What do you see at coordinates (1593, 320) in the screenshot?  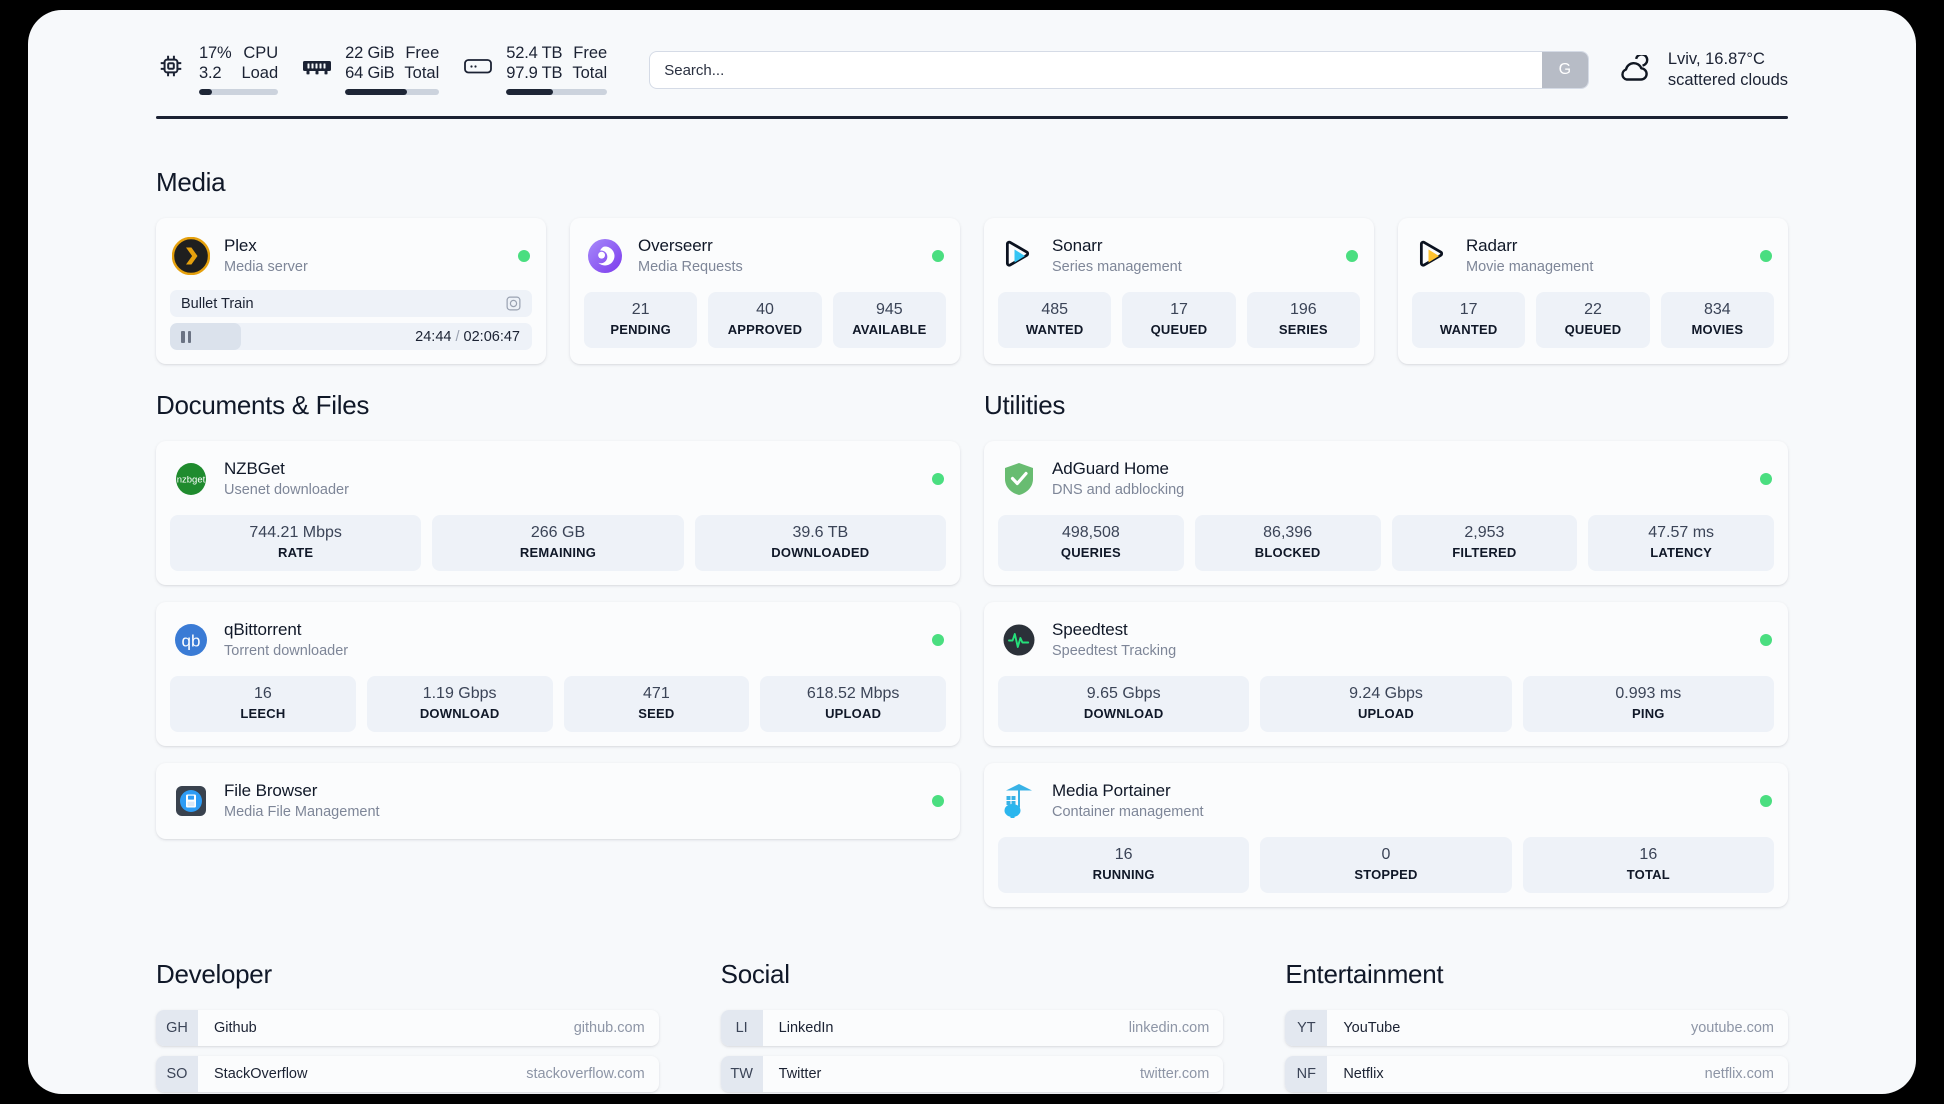 I see `stat-chip-row: 17 WANTED 22 QUEUED 834 MOVIES` at bounding box center [1593, 320].